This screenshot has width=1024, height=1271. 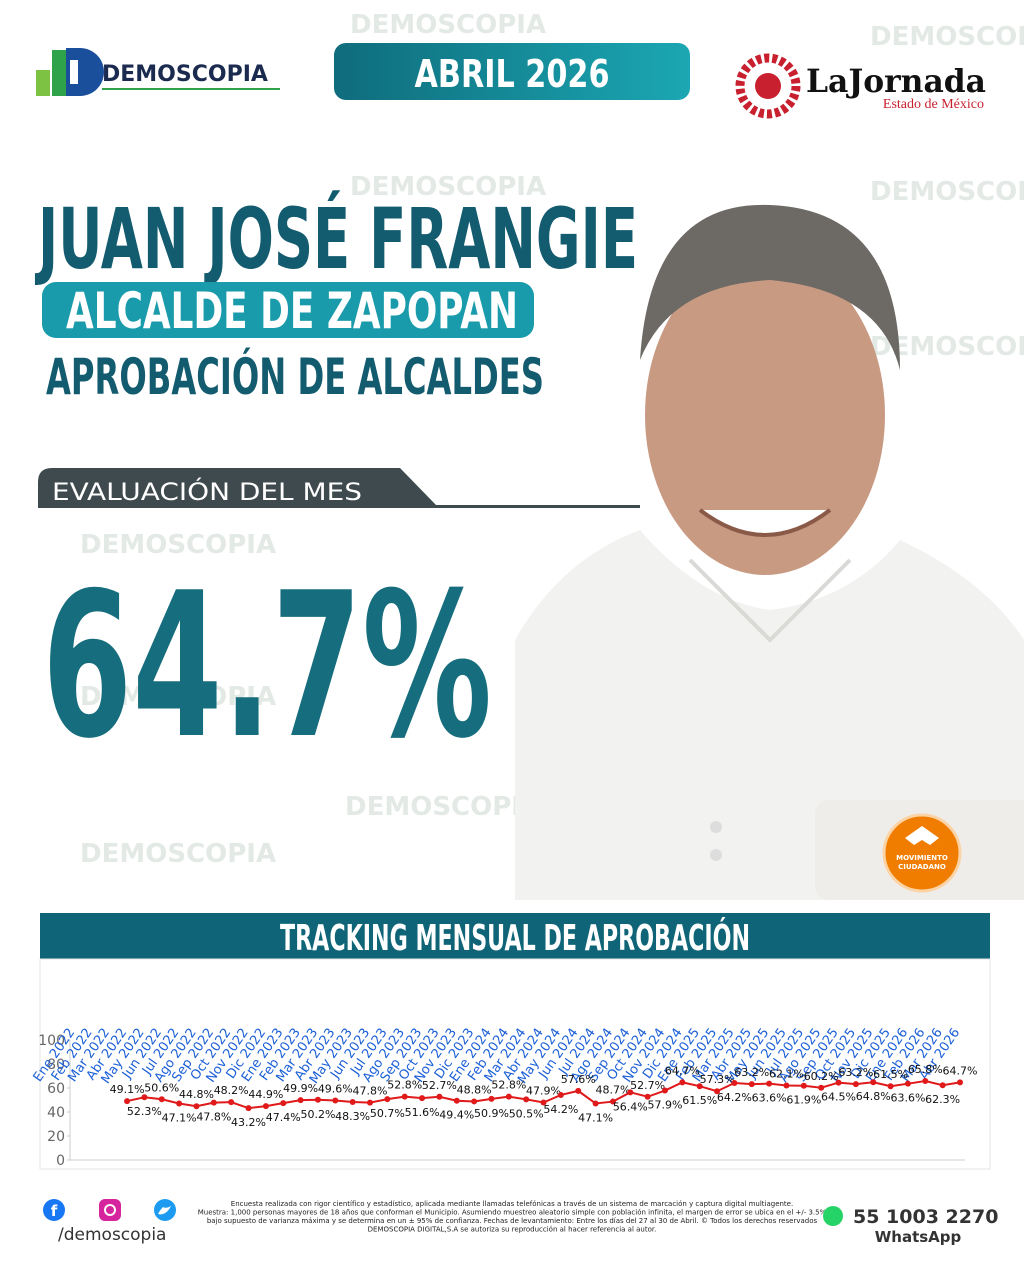 I want to click on data-label: 52.8%, so click(x=404, y=1085).